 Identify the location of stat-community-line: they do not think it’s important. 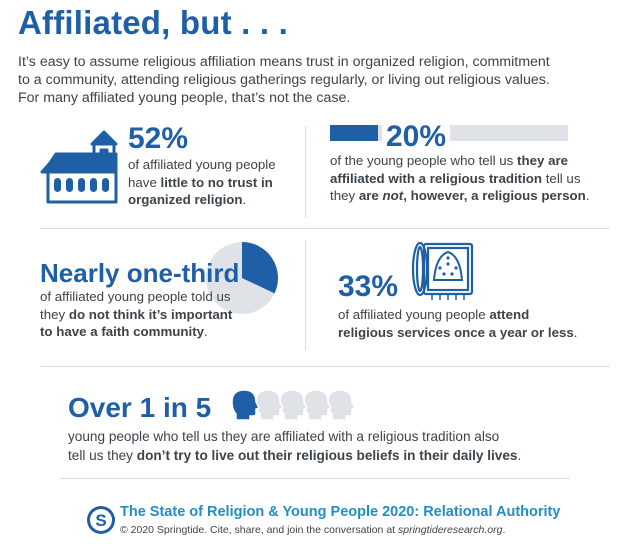
(136, 315).